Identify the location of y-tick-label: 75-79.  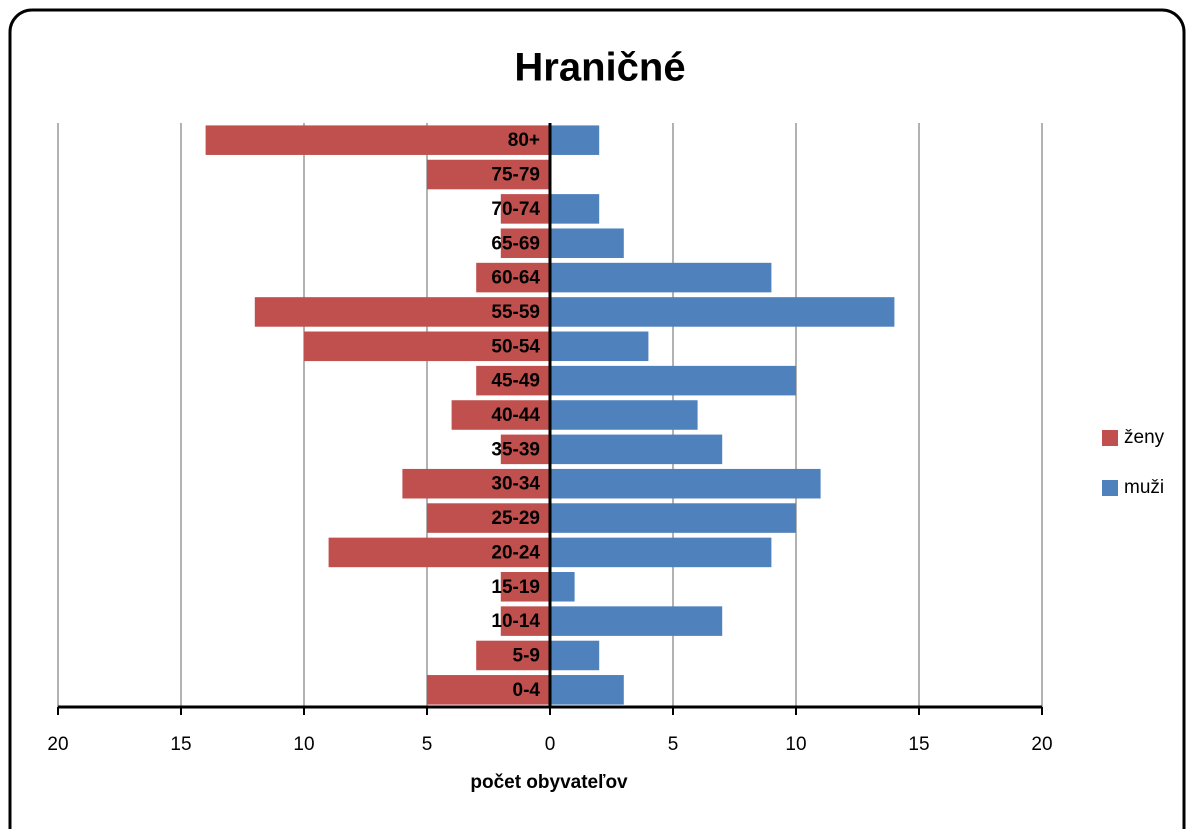
(515, 175).